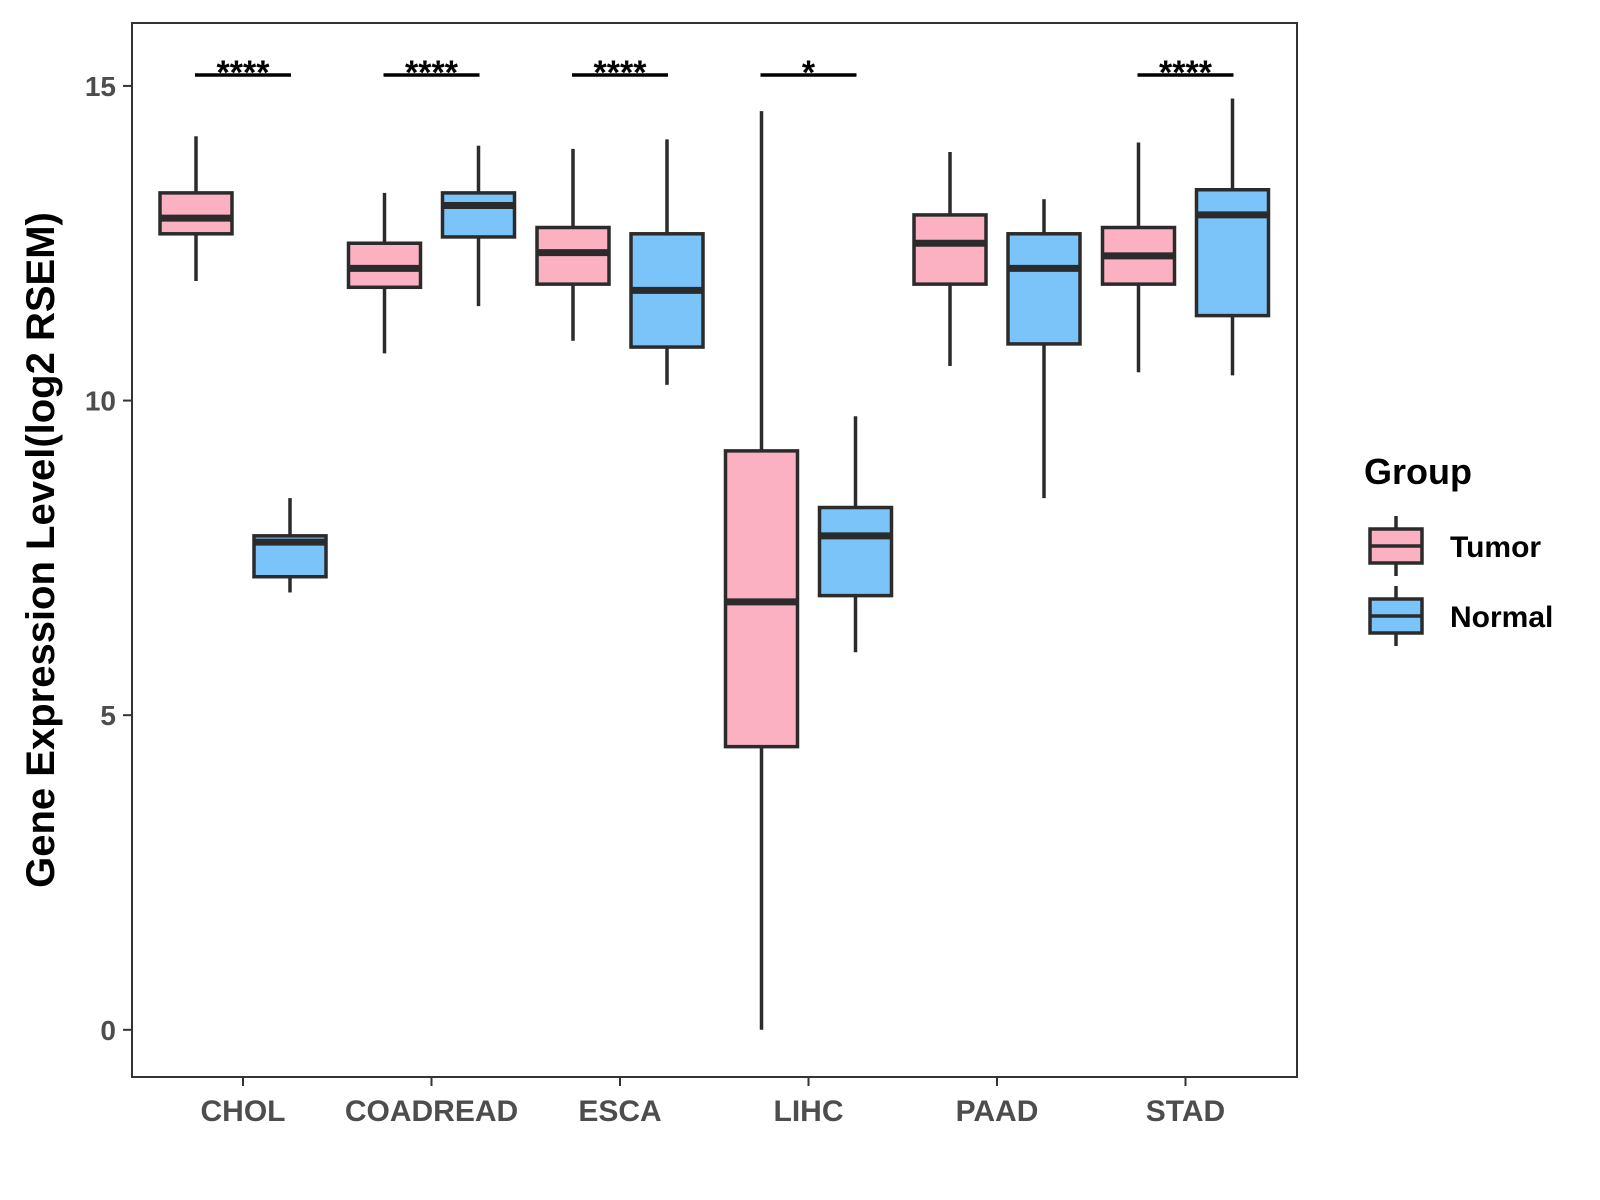  I want to click on significance-coadread: ****, so click(431, 73).